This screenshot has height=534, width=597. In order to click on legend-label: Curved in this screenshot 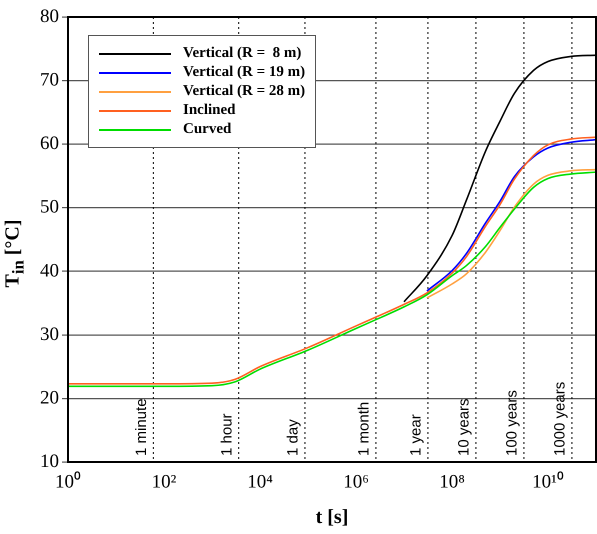, I will do `click(207, 129)`.